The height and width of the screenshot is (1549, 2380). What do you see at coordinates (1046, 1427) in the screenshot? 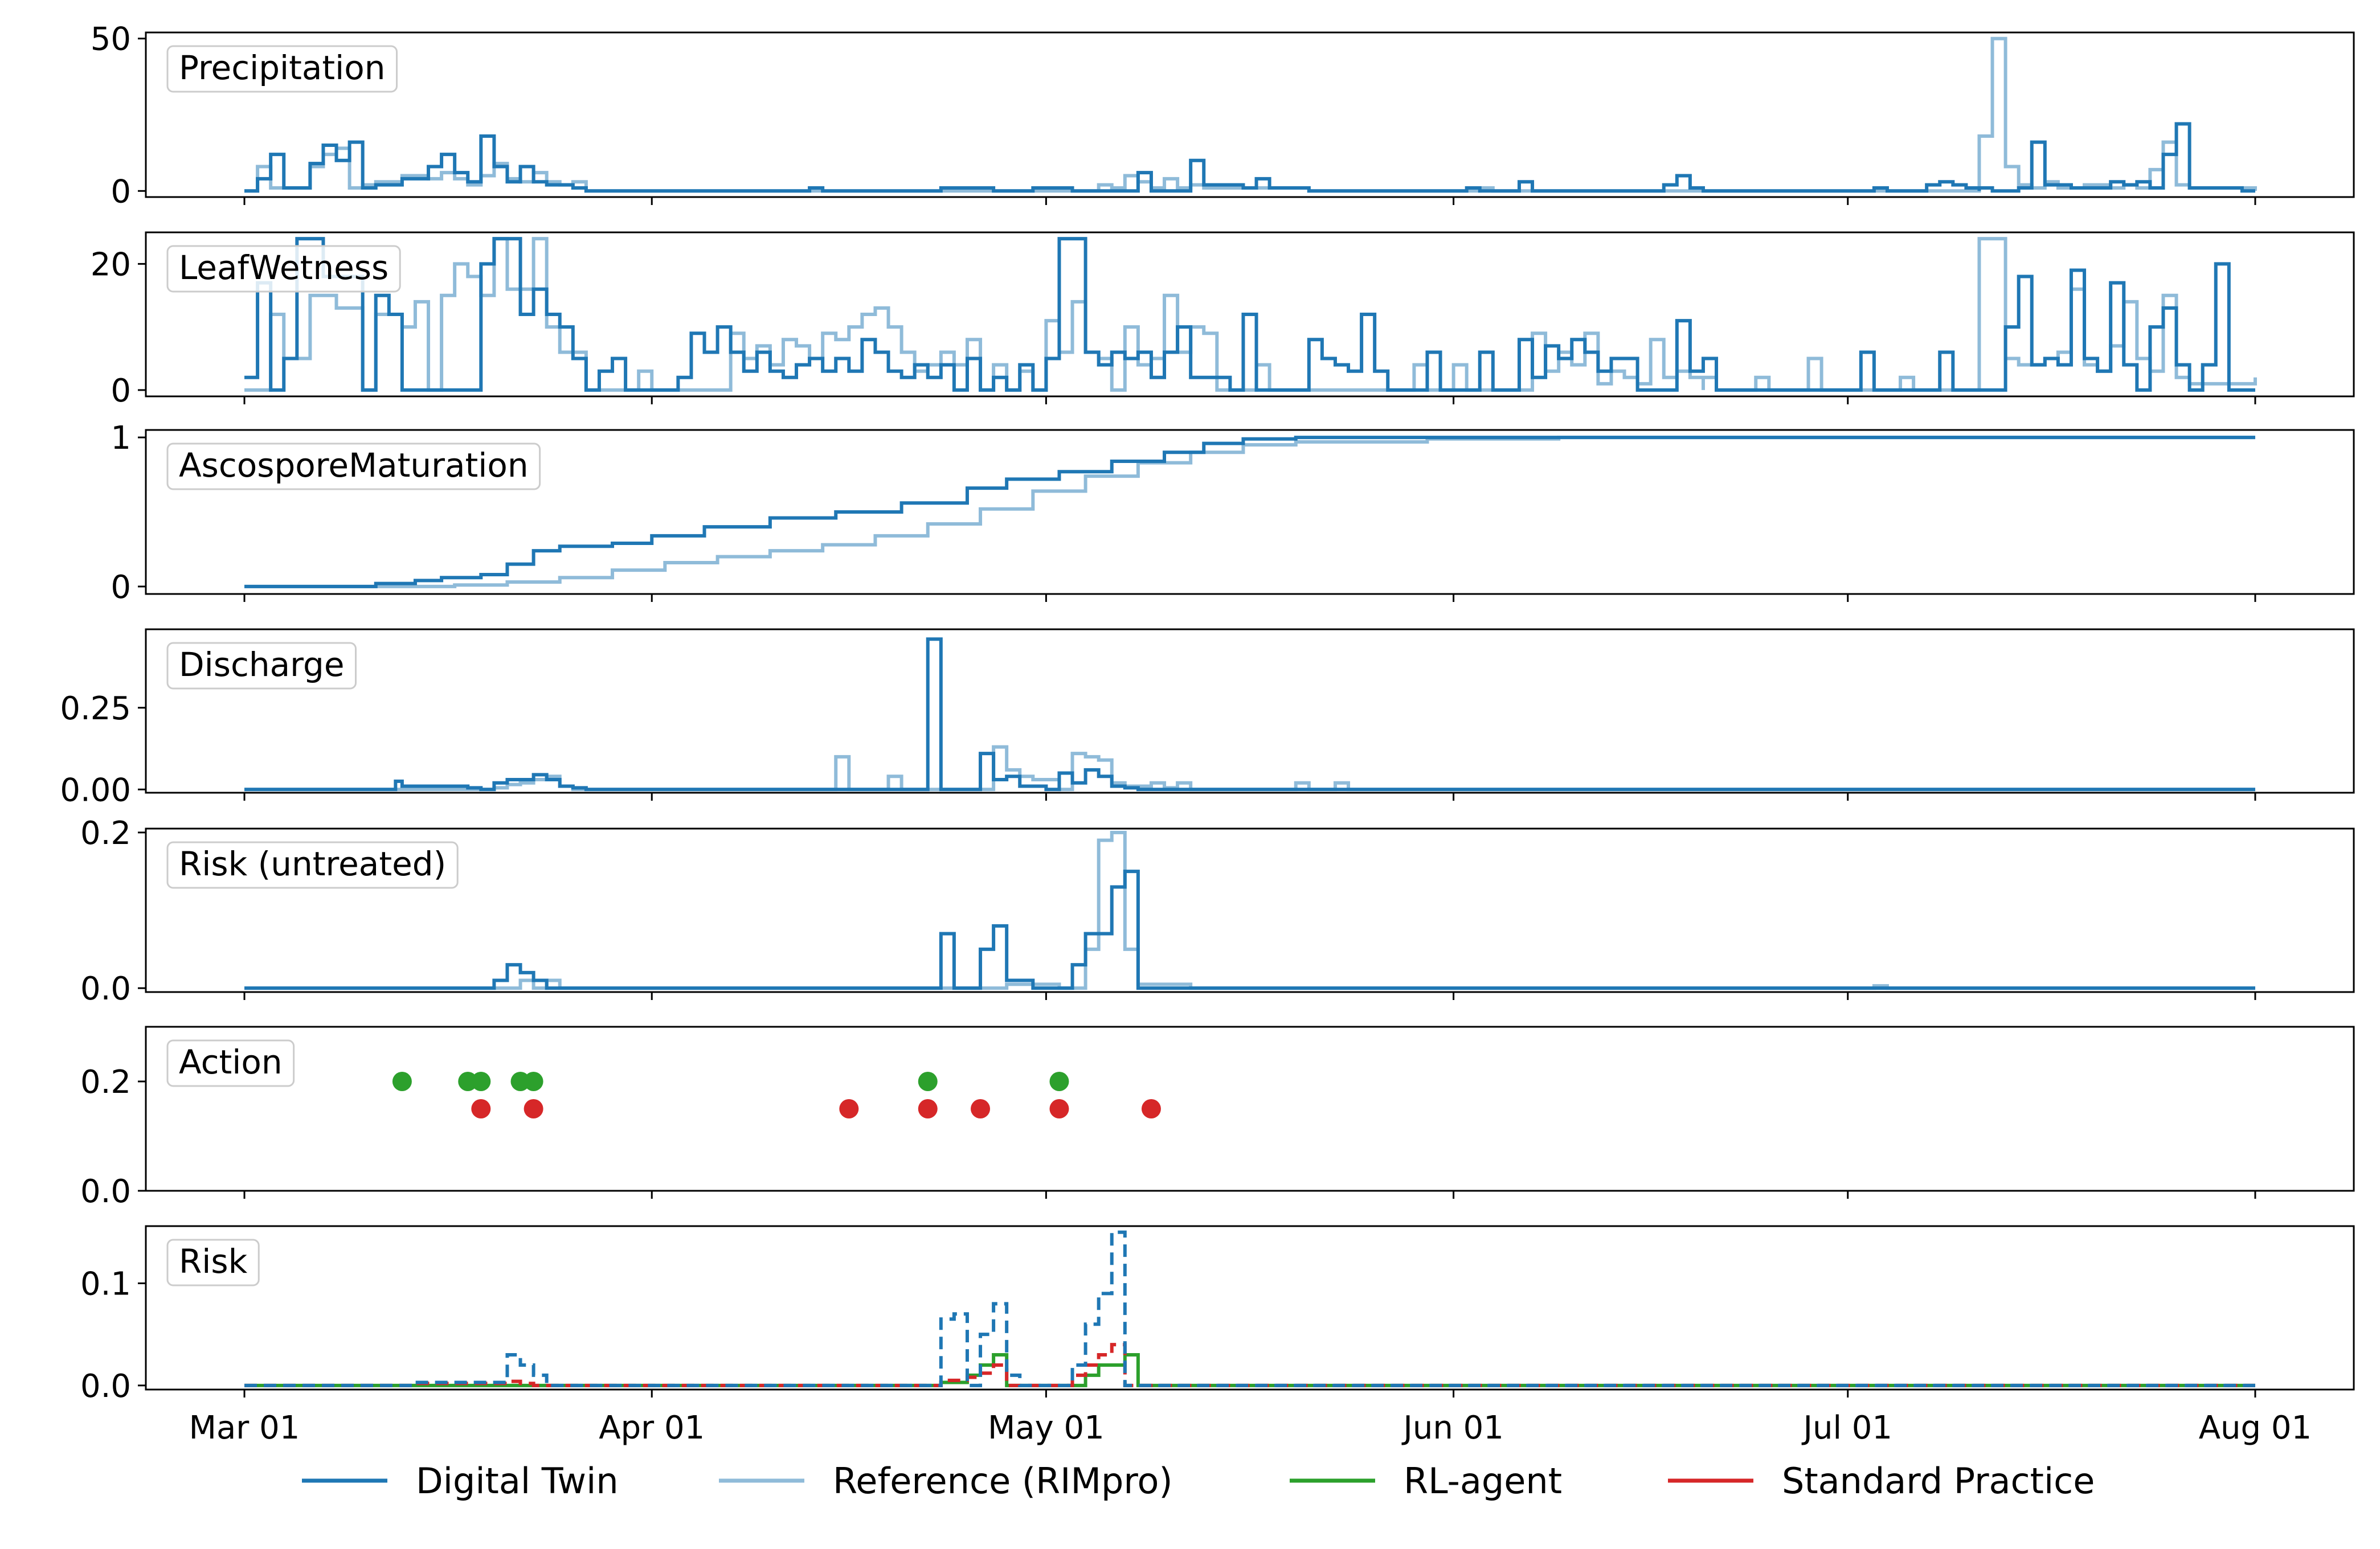
I see `x-tick-label: May 01` at bounding box center [1046, 1427].